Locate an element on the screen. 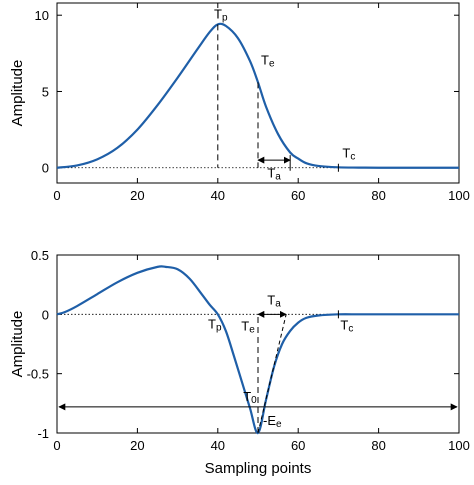 This screenshot has height=485, width=474. y-tick-label: 5 is located at coordinates (45, 91).